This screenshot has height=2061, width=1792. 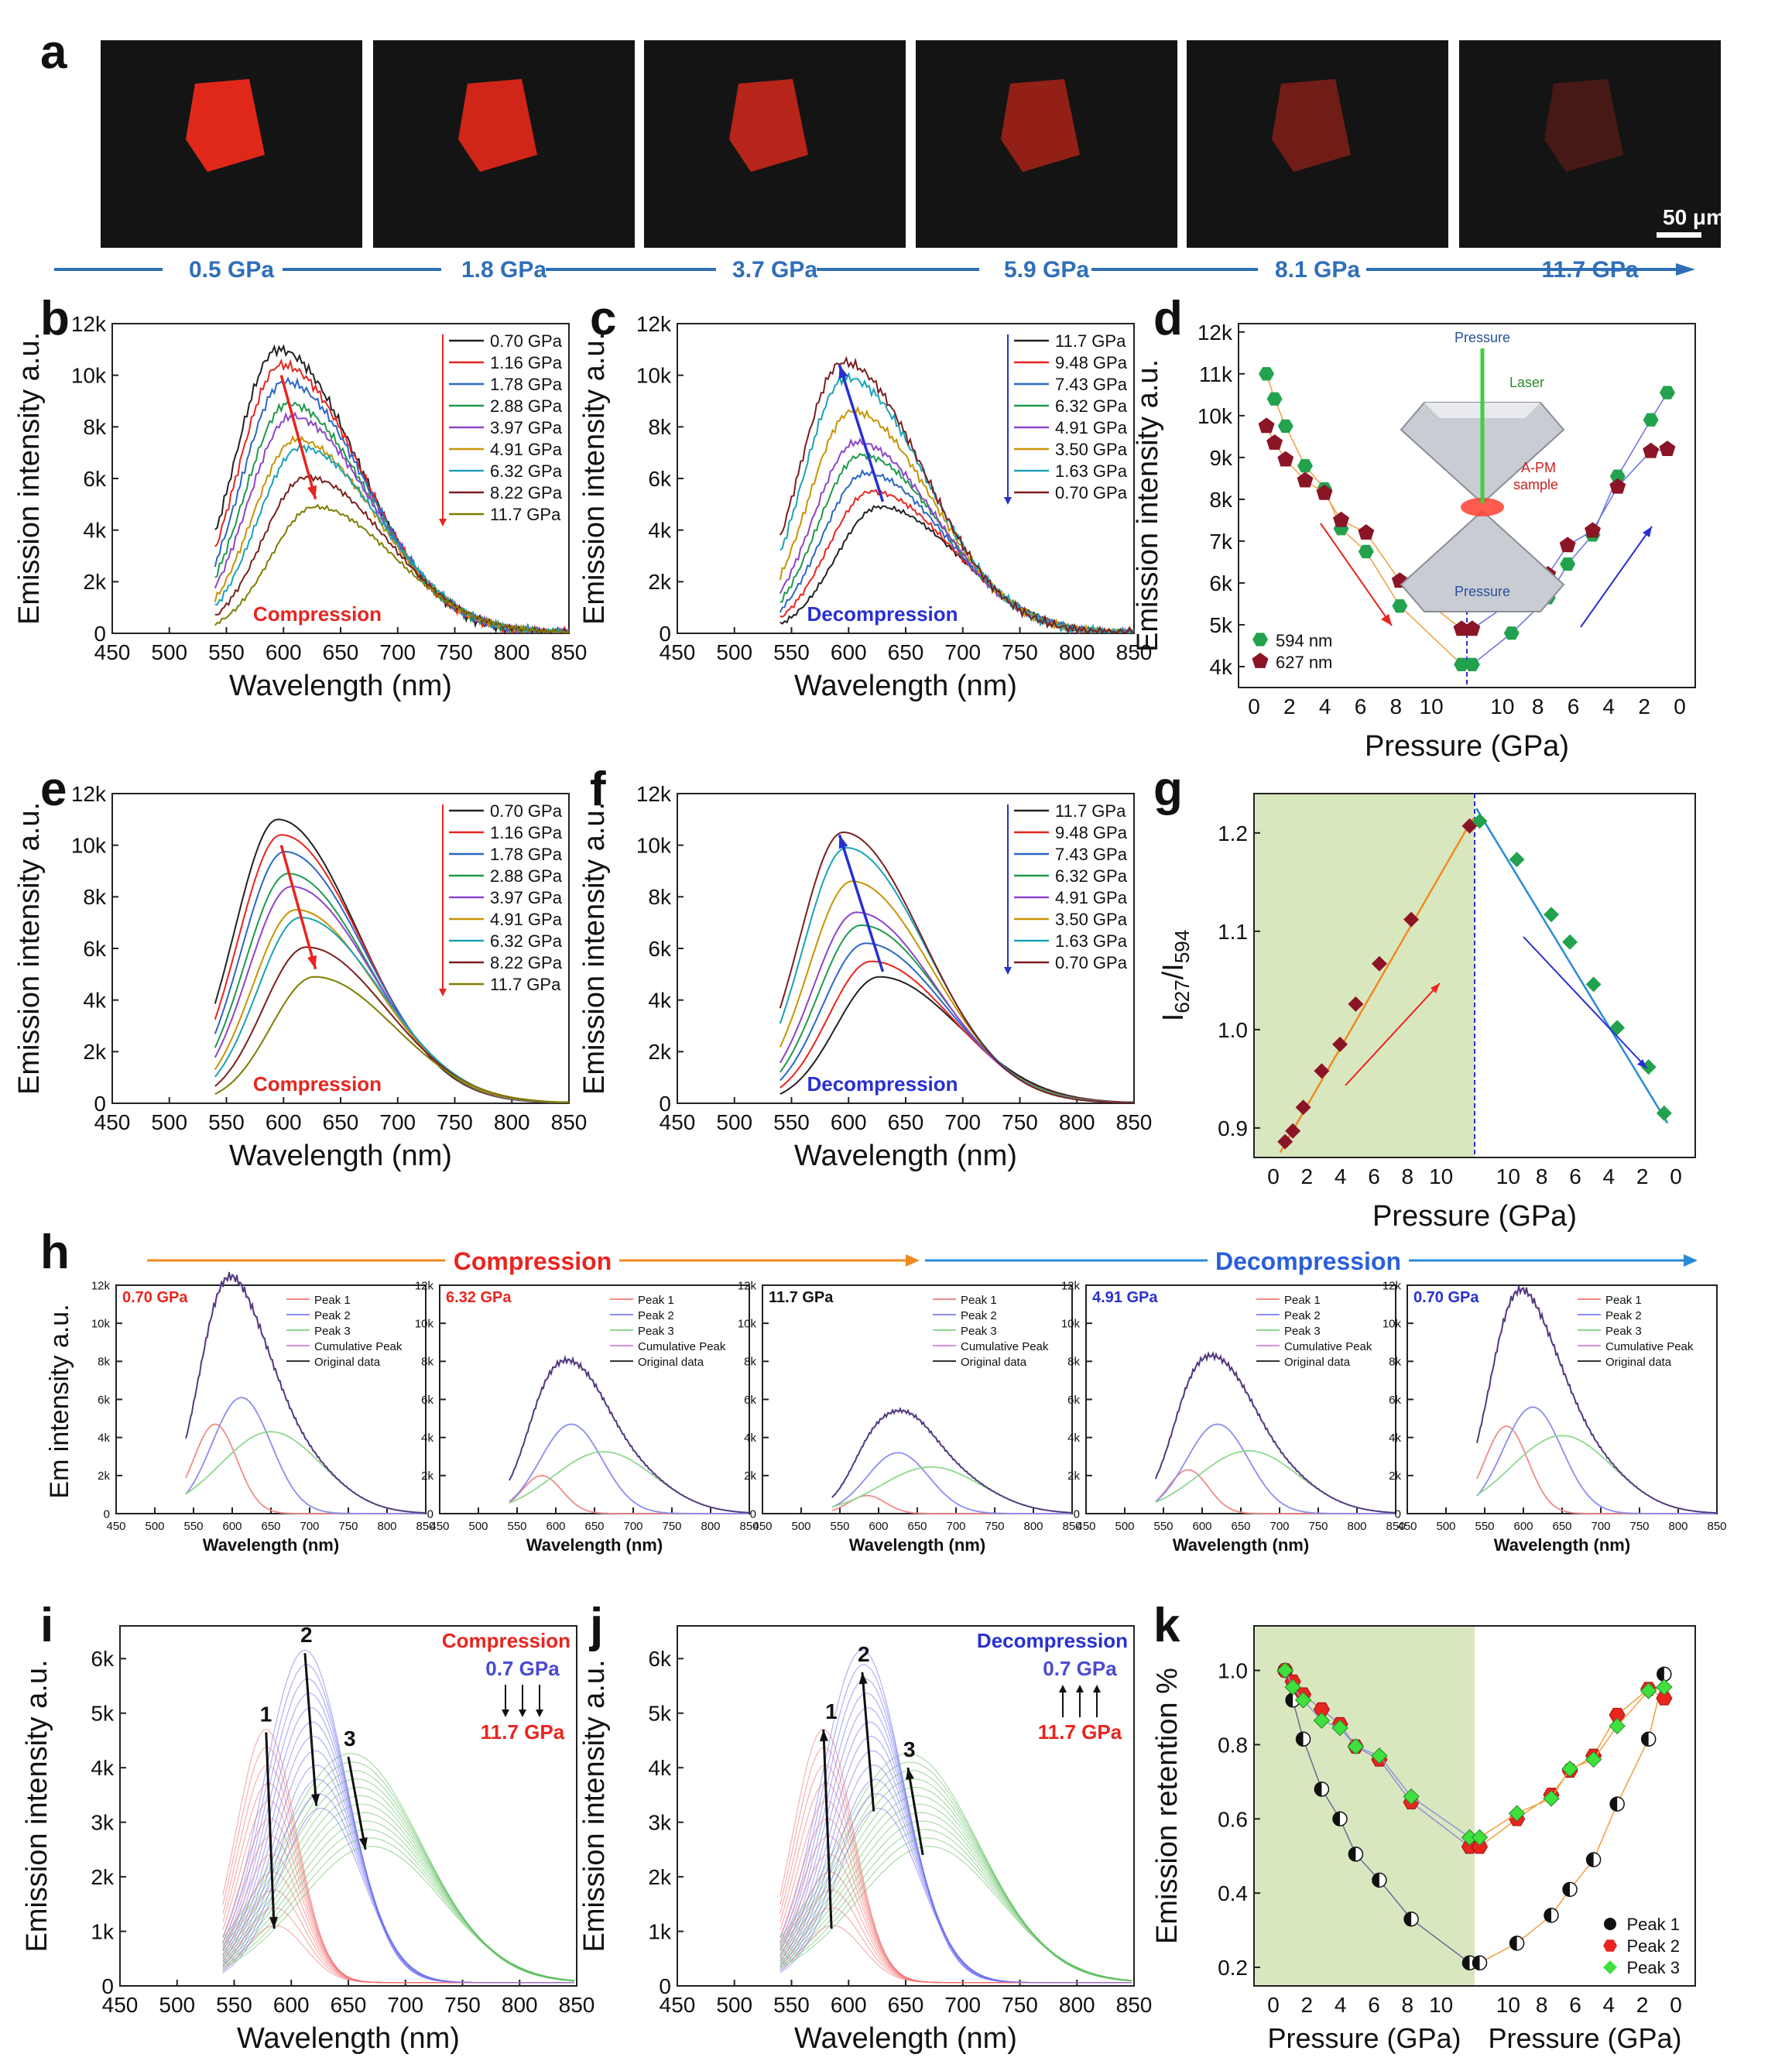 I want to click on y-tick-label: 5k, so click(x=660, y=1714).